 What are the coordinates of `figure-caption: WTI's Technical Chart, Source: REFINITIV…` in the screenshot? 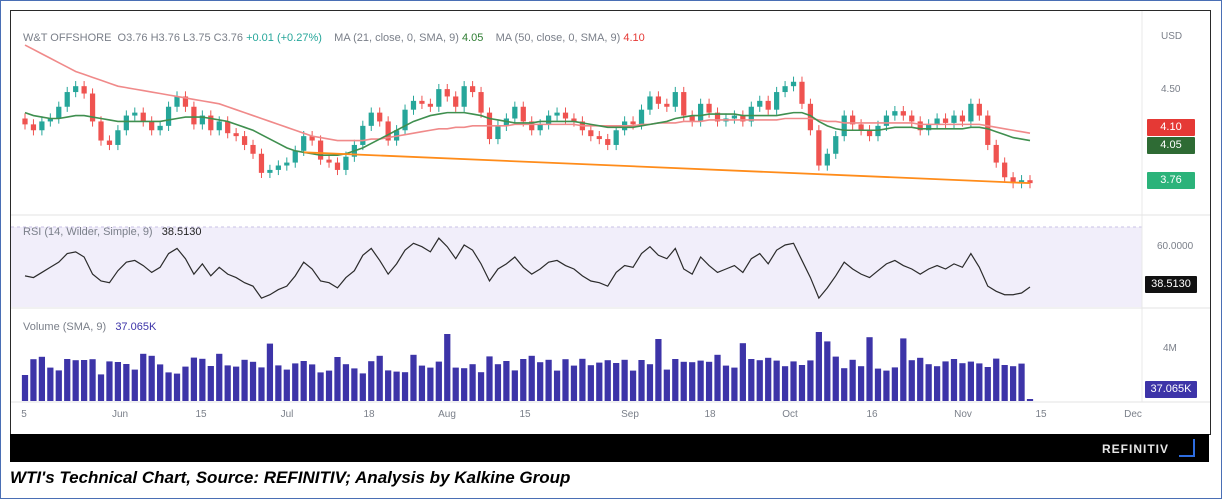 It's located at (290, 477).